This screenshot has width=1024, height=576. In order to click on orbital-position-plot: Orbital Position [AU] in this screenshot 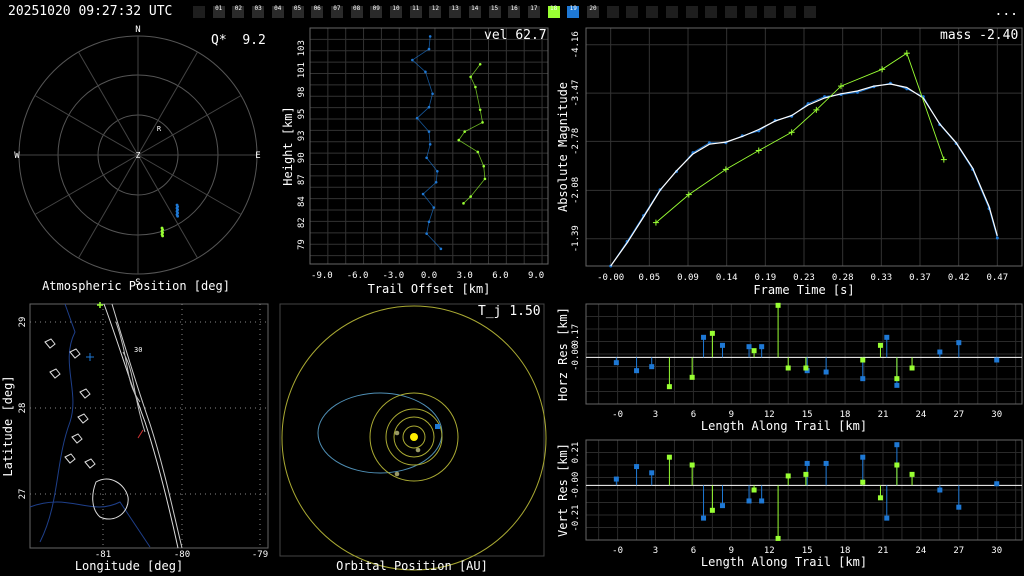, I will do `click(413, 438)`.